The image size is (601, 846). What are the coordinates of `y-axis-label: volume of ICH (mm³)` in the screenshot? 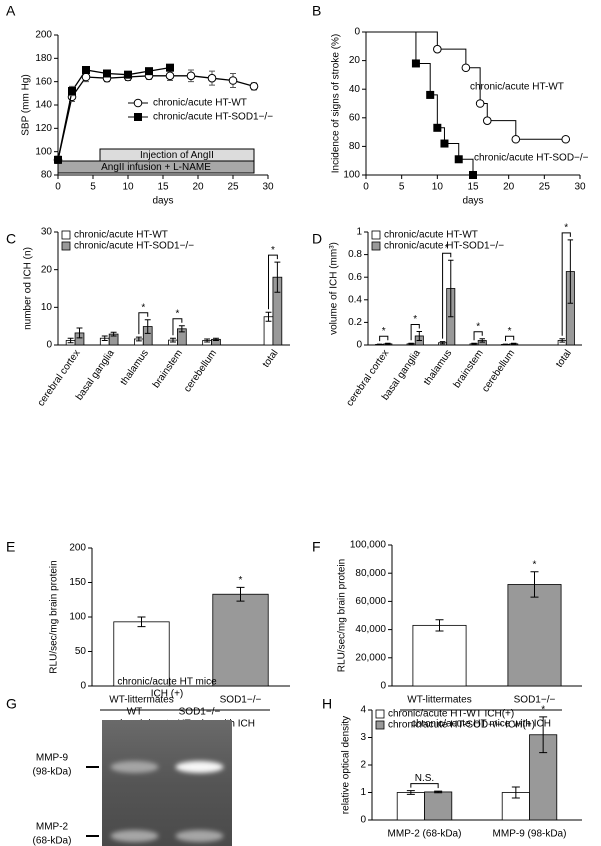 It's located at (334, 288).